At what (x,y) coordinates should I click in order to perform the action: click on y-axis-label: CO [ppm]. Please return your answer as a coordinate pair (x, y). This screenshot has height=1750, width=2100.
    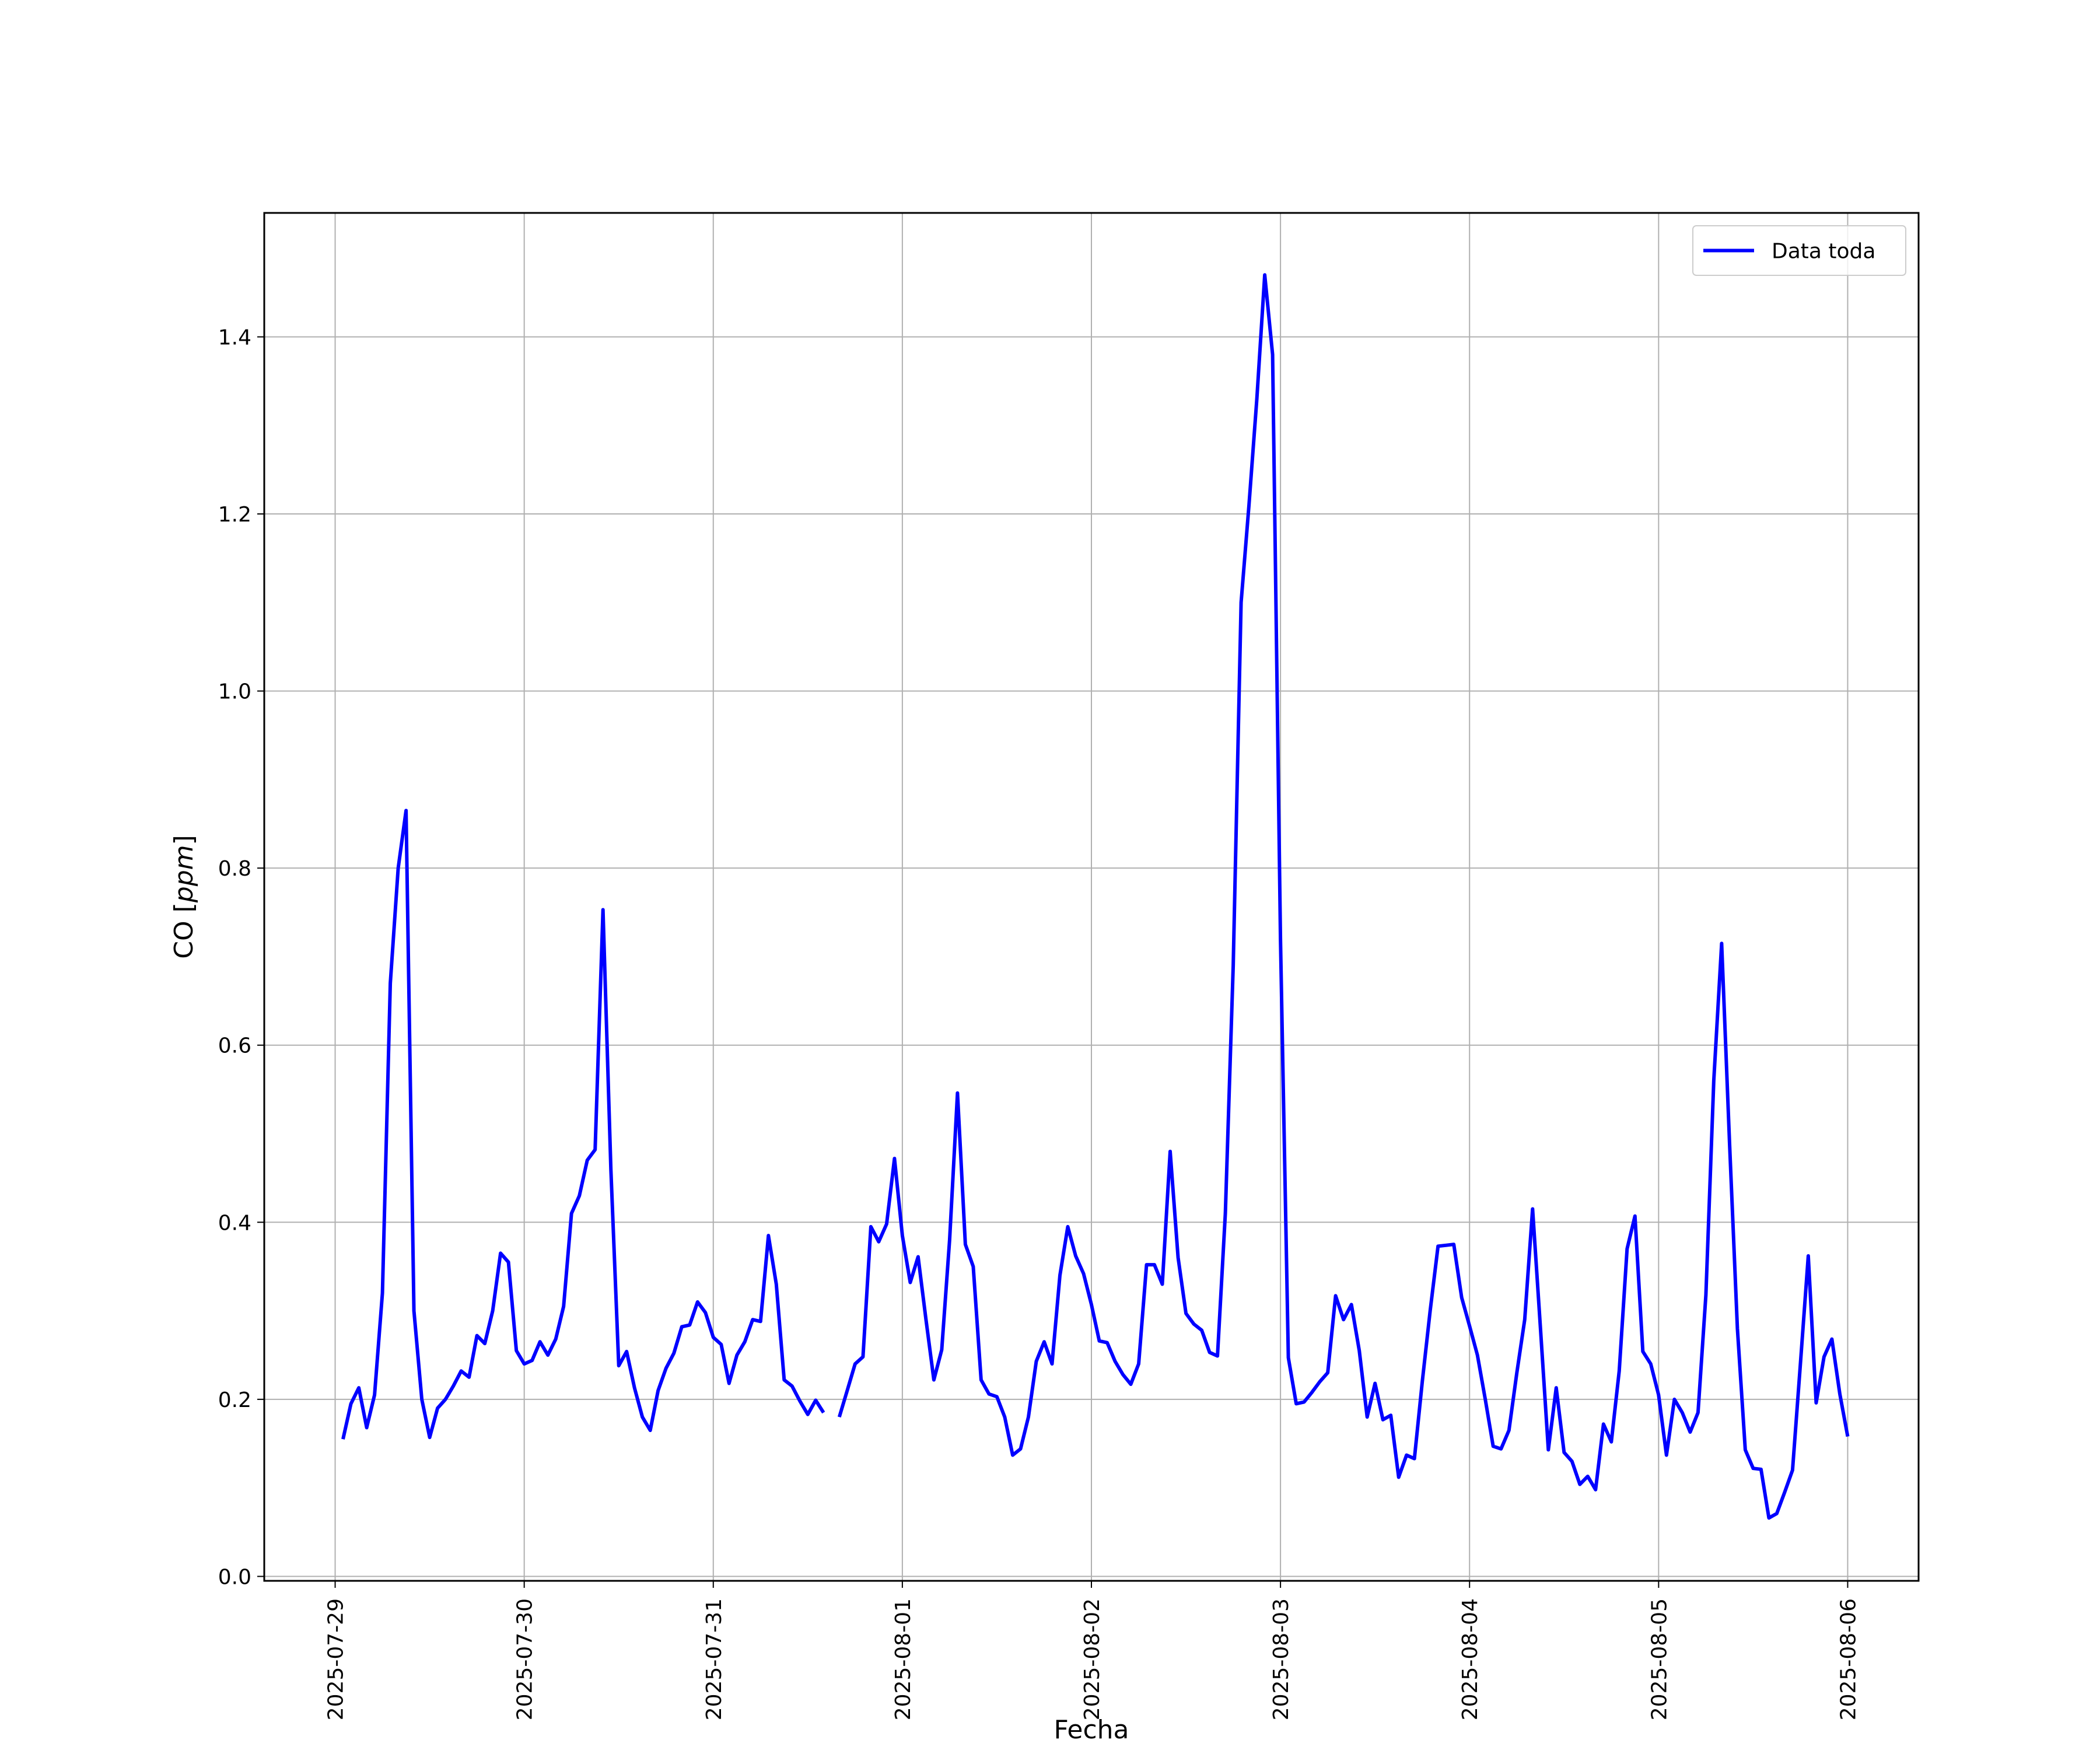
    Looking at the image, I should click on (184, 896).